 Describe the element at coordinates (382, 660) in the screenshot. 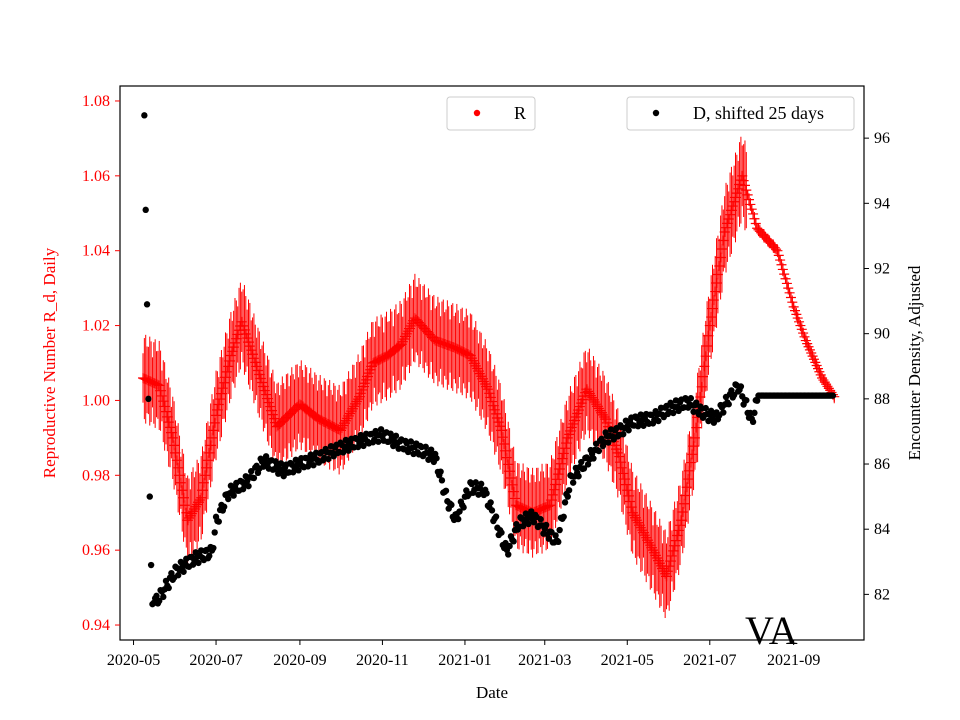

I see `x-tick-label-2020-11: 2020-11` at that location.